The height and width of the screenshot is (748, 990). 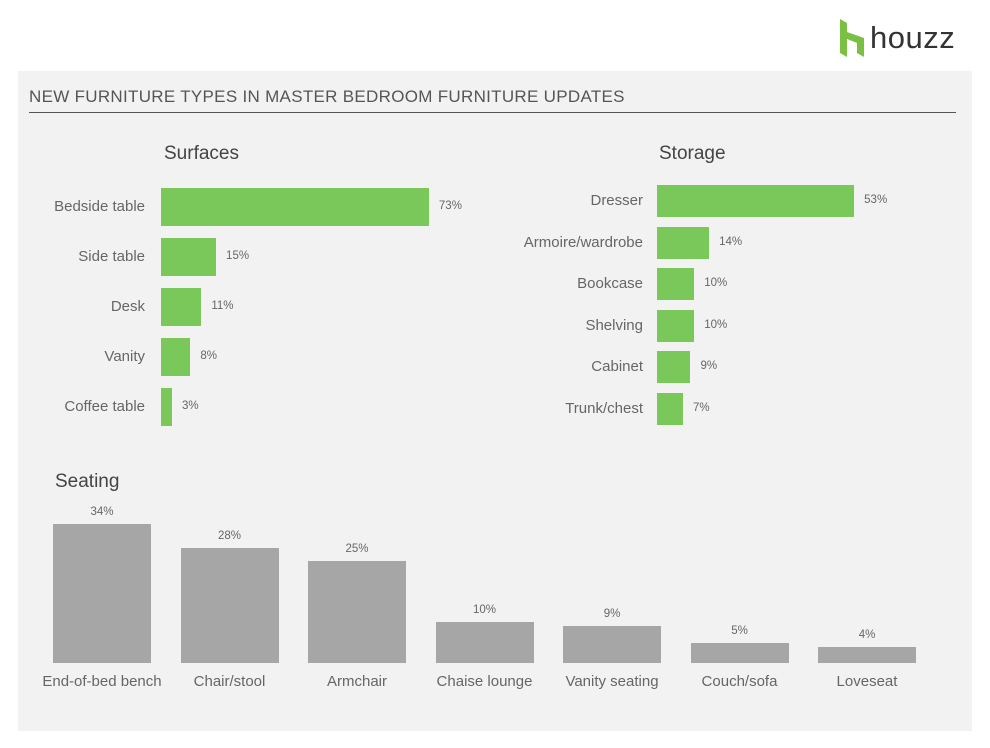 I want to click on category-label-loveseat: Loveseat, so click(x=867, y=681).